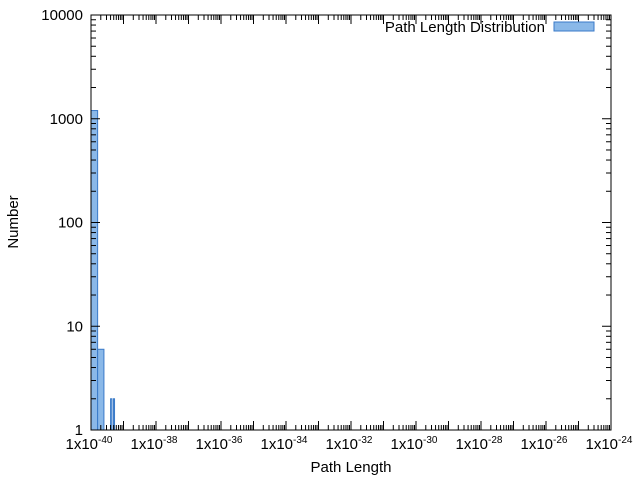 The image size is (640, 480). What do you see at coordinates (284, 444) in the screenshot?
I see `x-tick-label: 1x10⁻³⁴` at bounding box center [284, 444].